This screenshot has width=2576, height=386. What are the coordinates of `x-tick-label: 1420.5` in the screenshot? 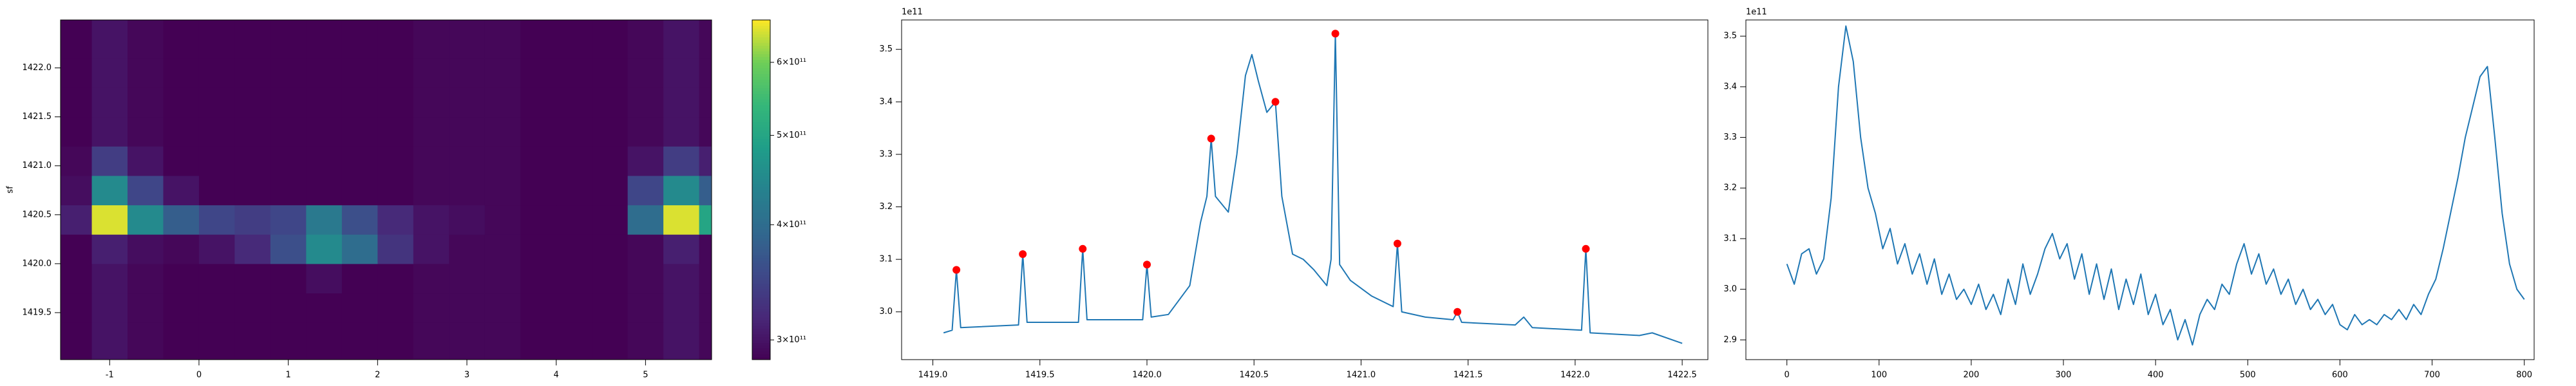 It's located at (1254, 375).